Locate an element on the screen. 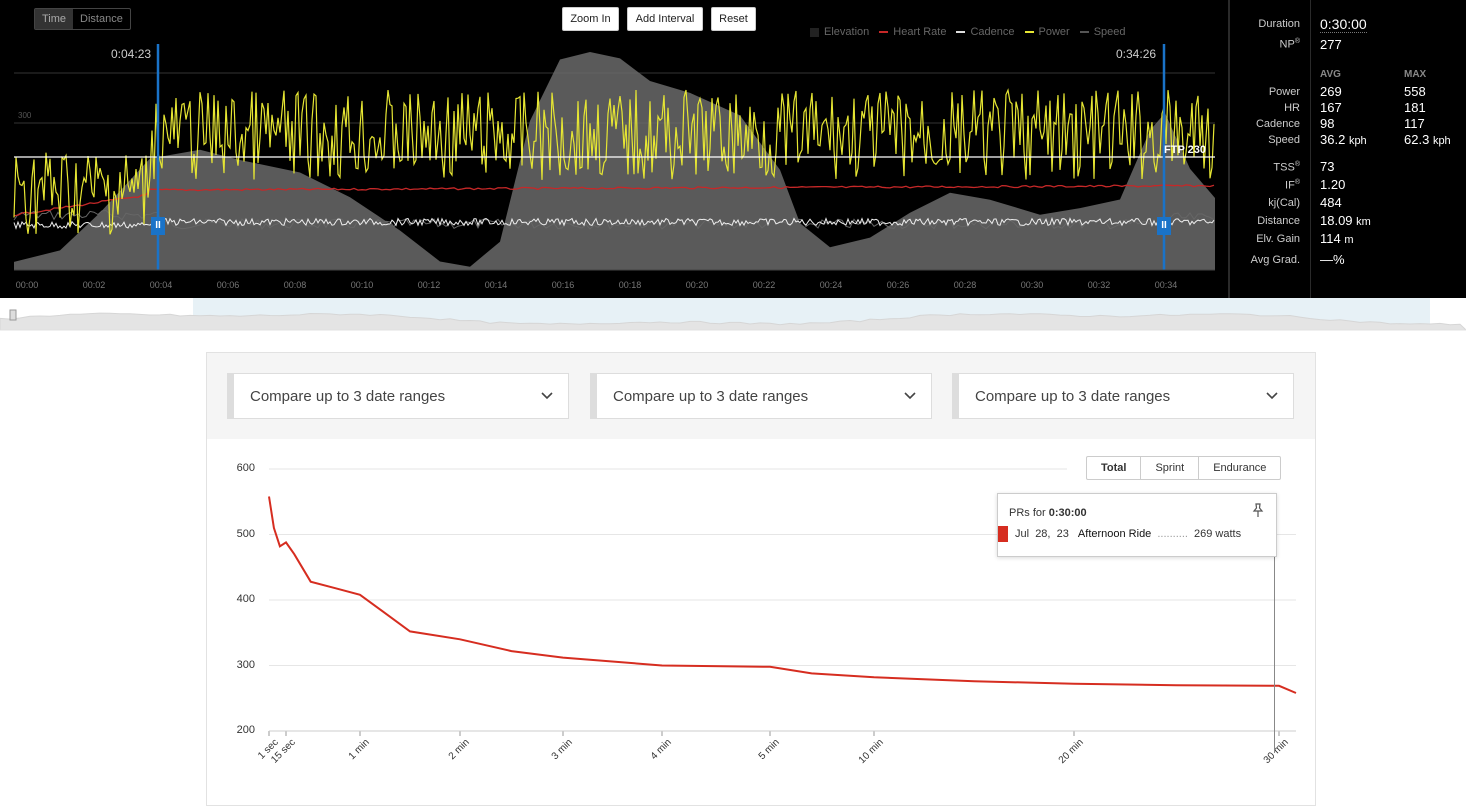 The width and height of the screenshot is (1466, 806). compare-dropdown-2: Compare up to 3 date ranges is located at coordinates (761, 396).